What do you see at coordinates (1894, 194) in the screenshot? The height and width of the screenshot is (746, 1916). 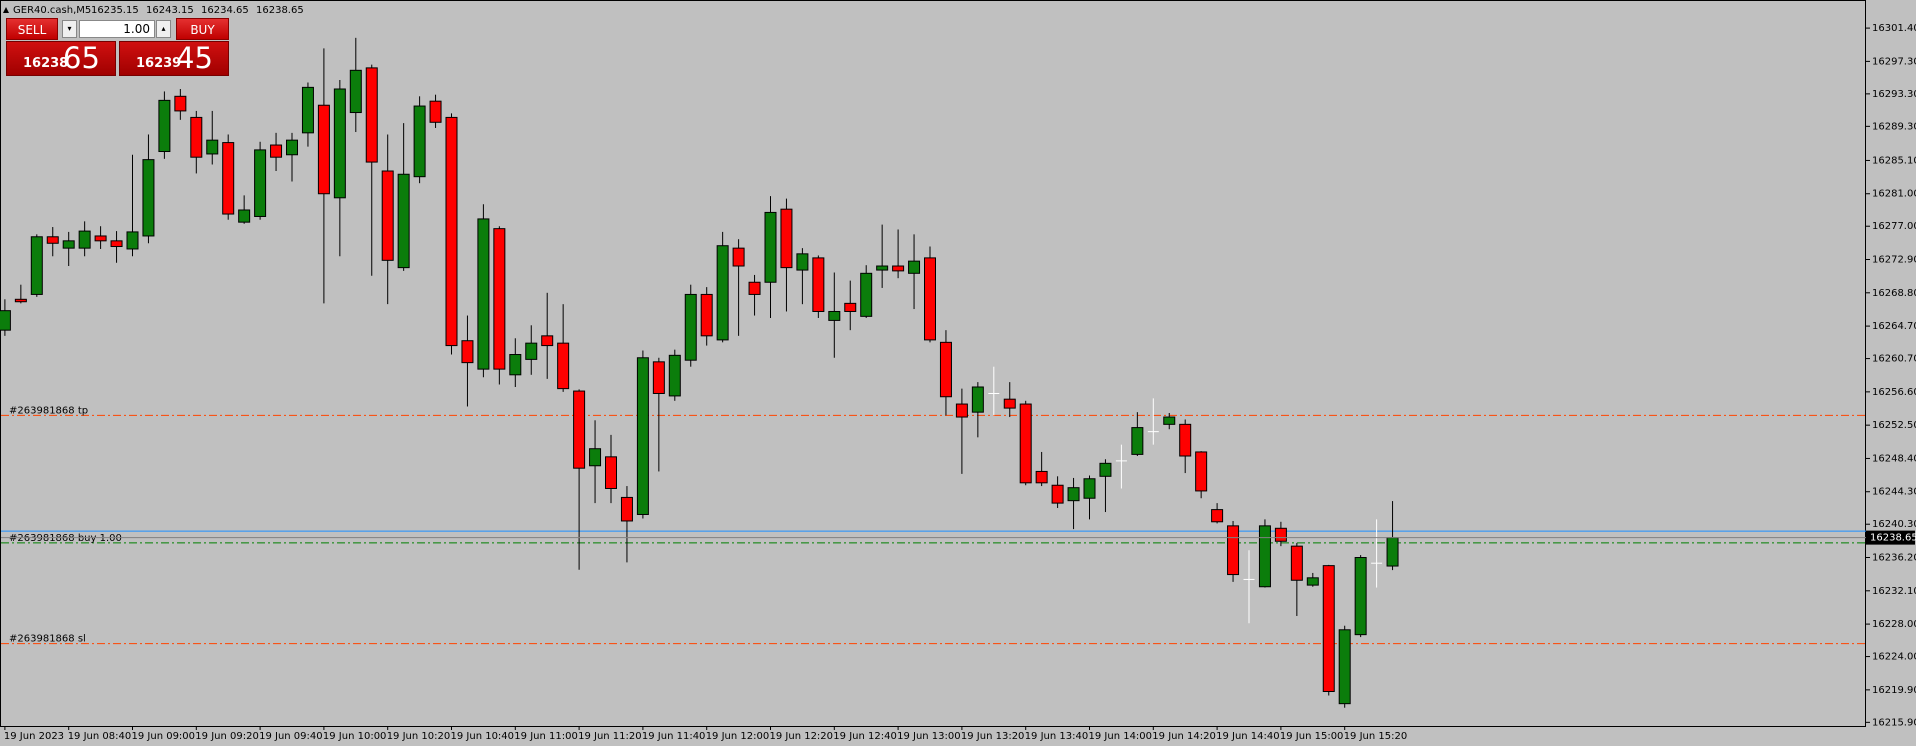 I see `y-tick-label: 16281.00` at bounding box center [1894, 194].